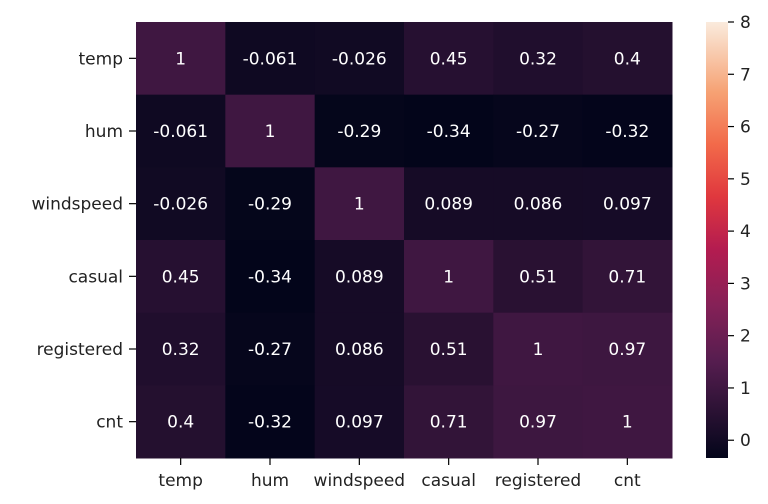 Image resolution: width=768 pixels, height=504 pixels. I want to click on y-axis-tick-label: temp, so click(101, 59).